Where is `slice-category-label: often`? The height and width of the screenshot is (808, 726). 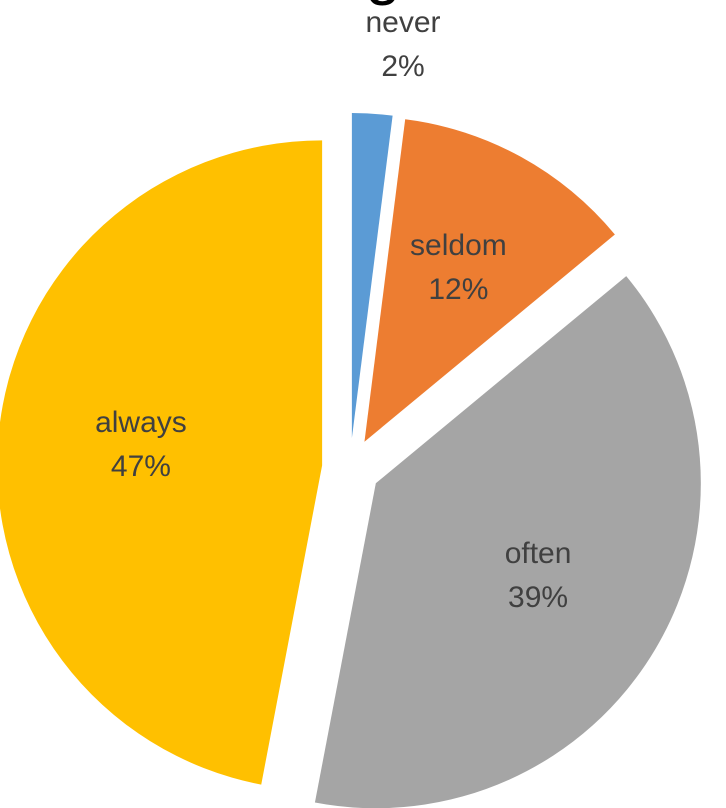 slice-category-label: often is located at coordinates (538, 553).